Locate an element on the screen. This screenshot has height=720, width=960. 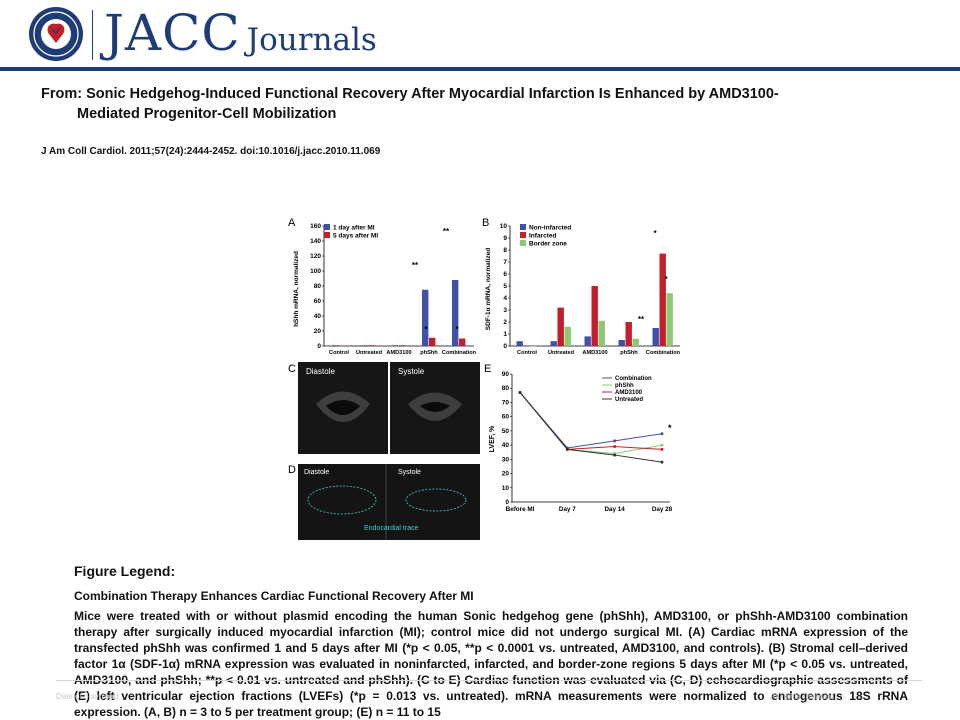
y-tick-label: 120 is located at coordinates (315, 256).